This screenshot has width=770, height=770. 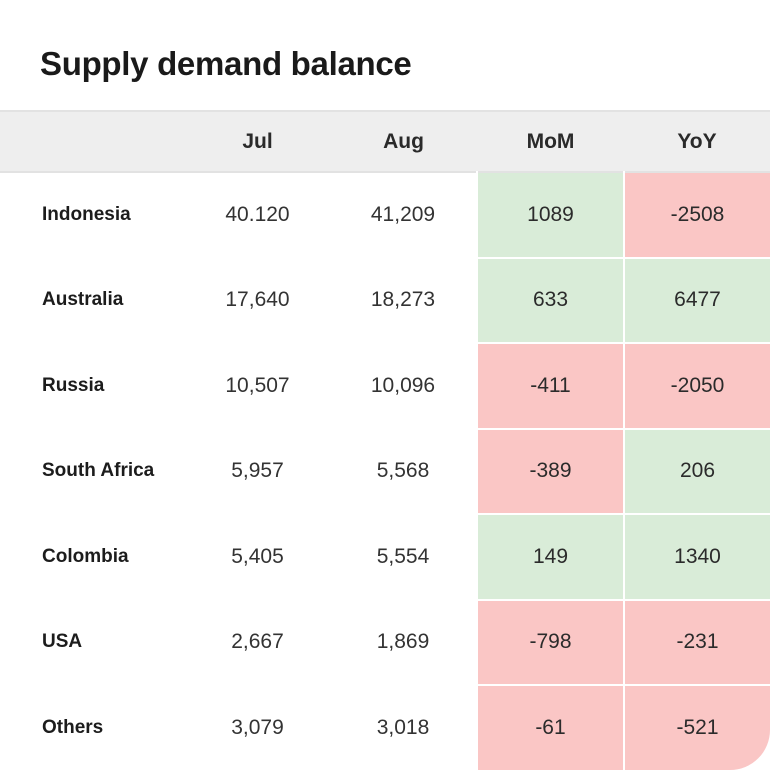 What do you see at coordinates (550, 215) in the screenshot?
I see `cell-mom: 1089` at bounding box center [550, 215].